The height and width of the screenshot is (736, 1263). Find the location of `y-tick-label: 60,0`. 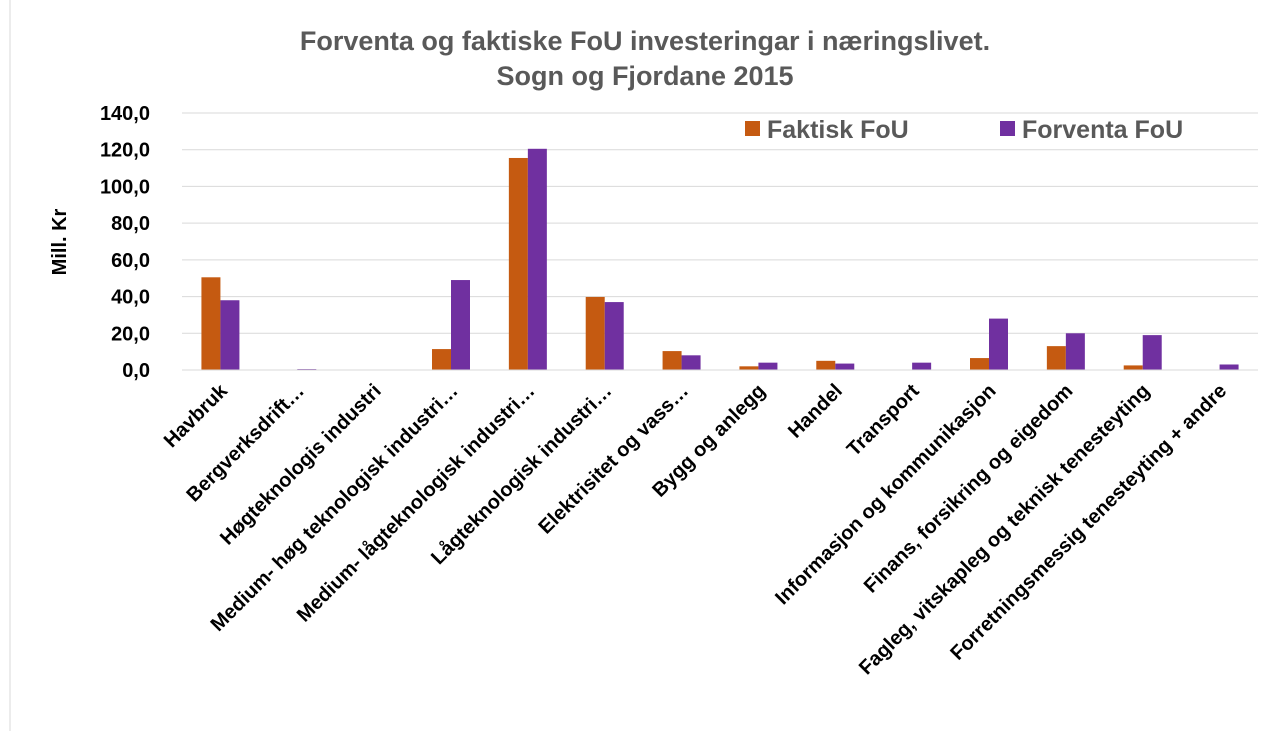

y-tick-label: 60,0 is located at coordinates (130, 261).